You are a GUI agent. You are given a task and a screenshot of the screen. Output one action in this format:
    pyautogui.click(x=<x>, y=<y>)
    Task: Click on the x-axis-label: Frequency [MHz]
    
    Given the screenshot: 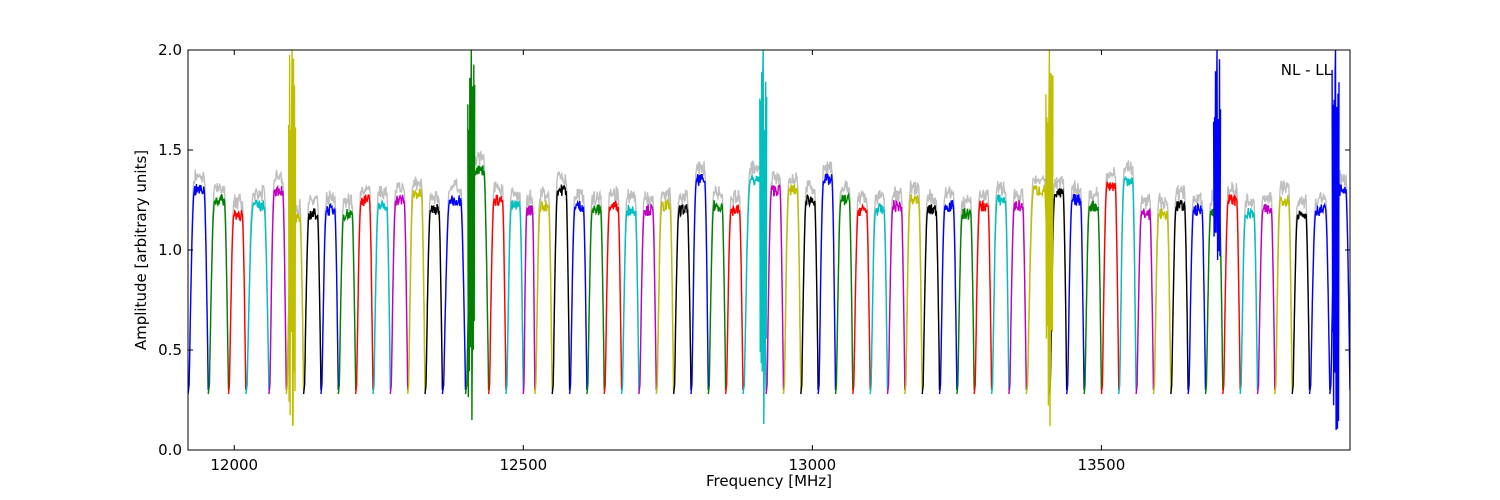 What is the action you would take?
    pyautogui.click(x=769, y=481)
    